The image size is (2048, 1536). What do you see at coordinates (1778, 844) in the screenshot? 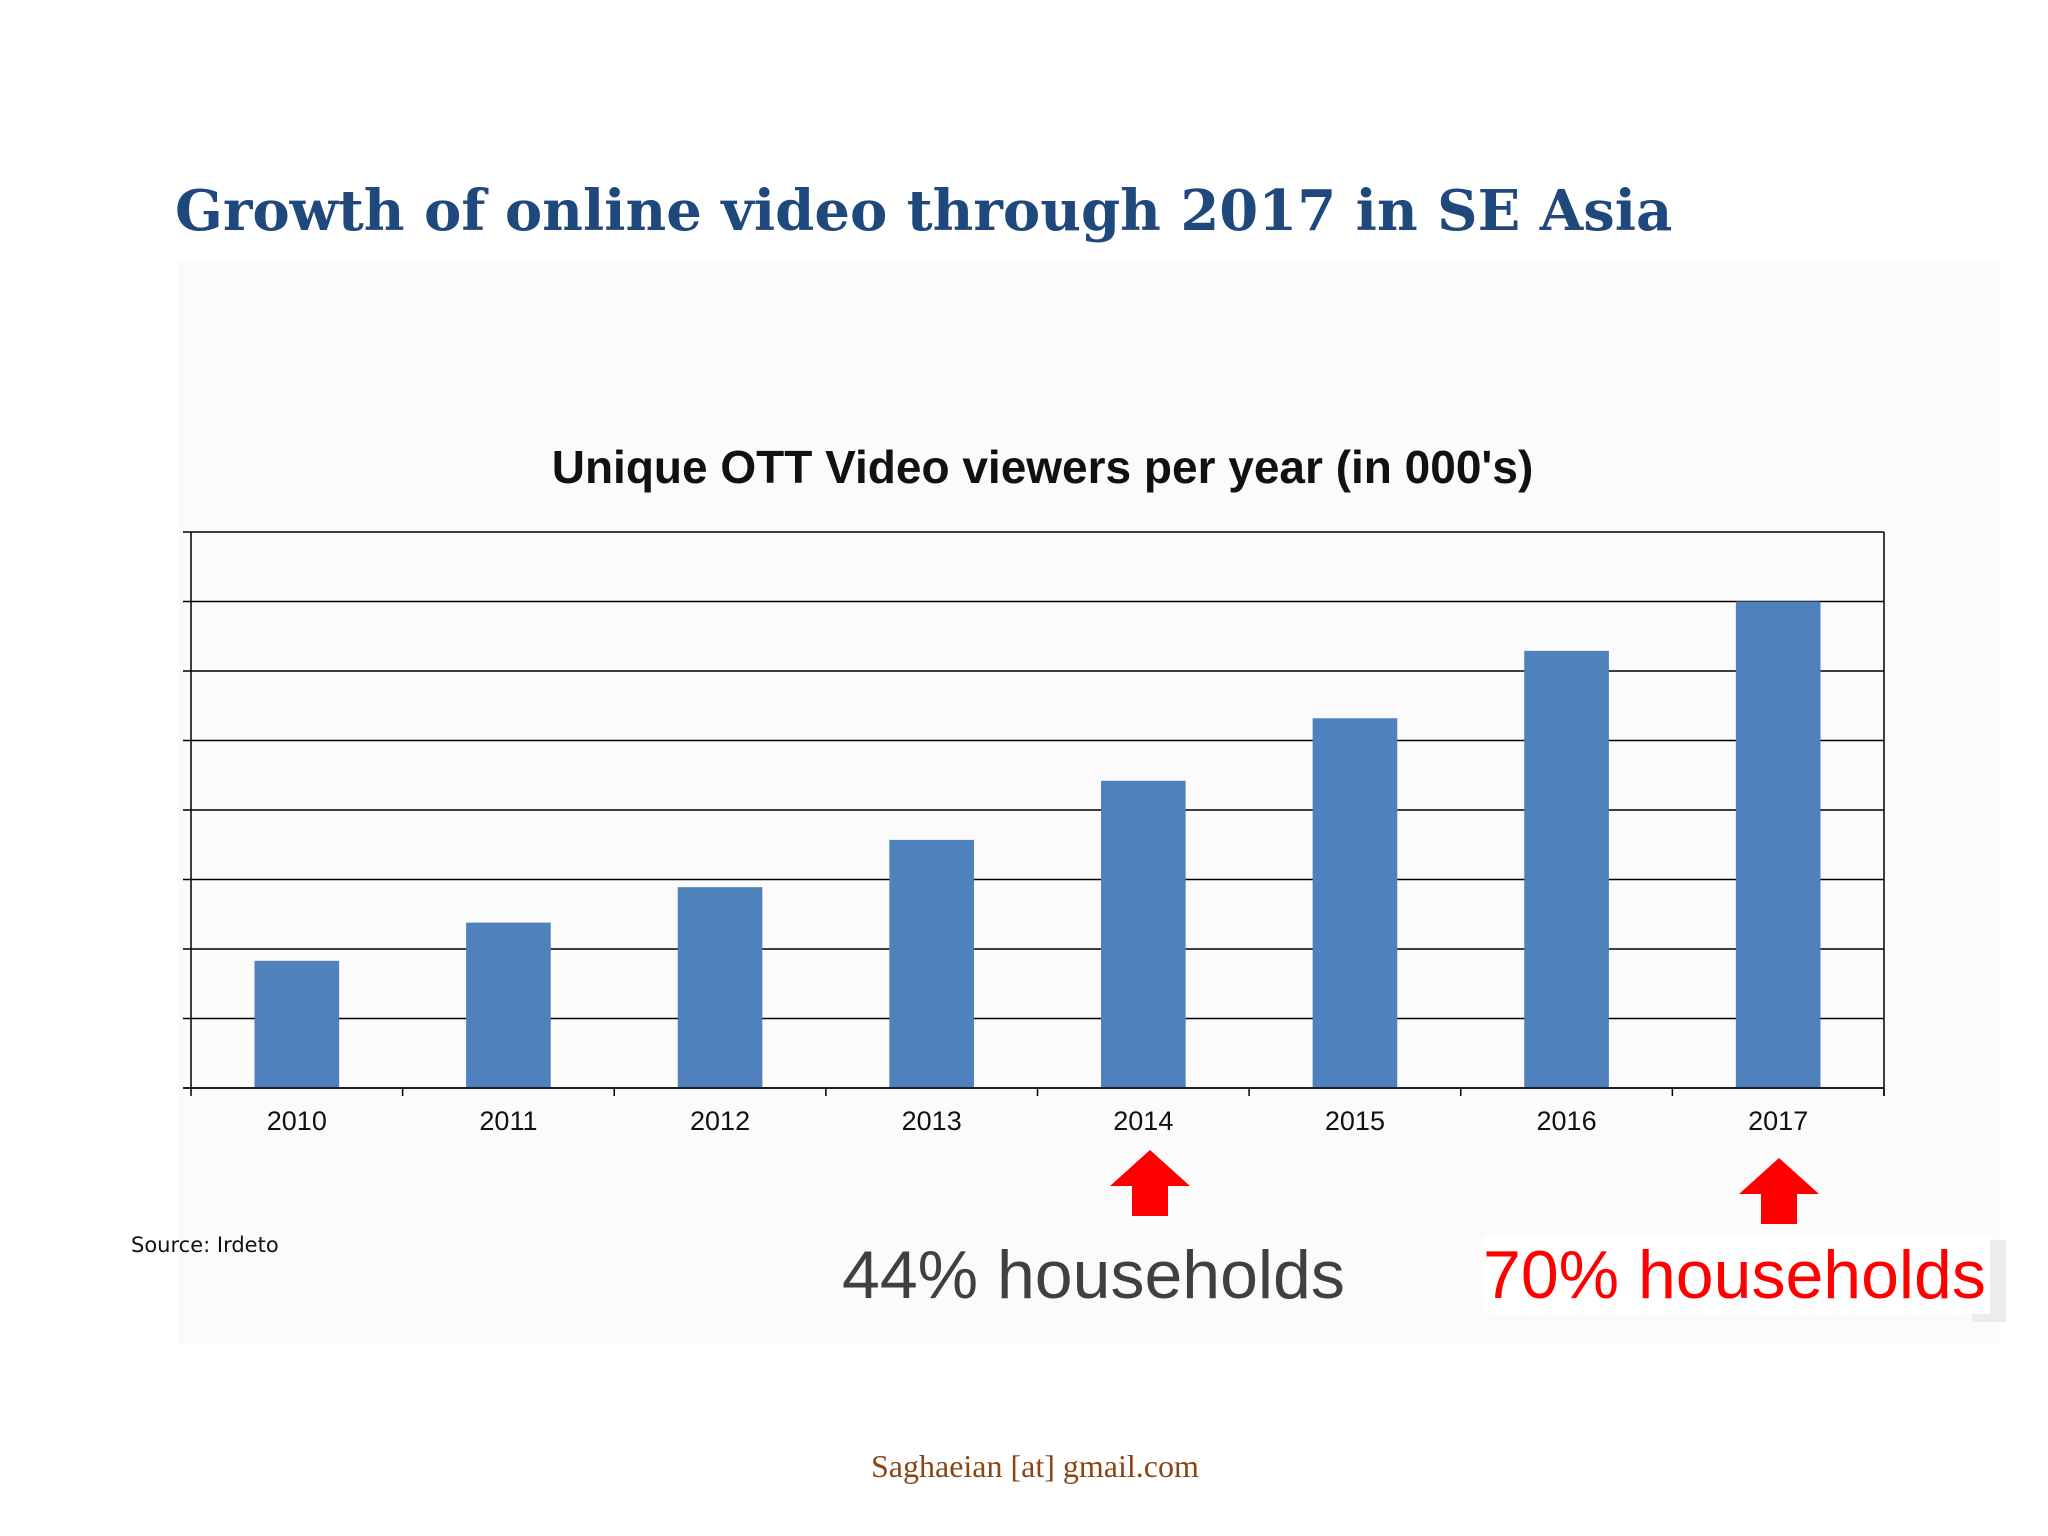
I see `bar-2017` at bounding box center [1778, 844].